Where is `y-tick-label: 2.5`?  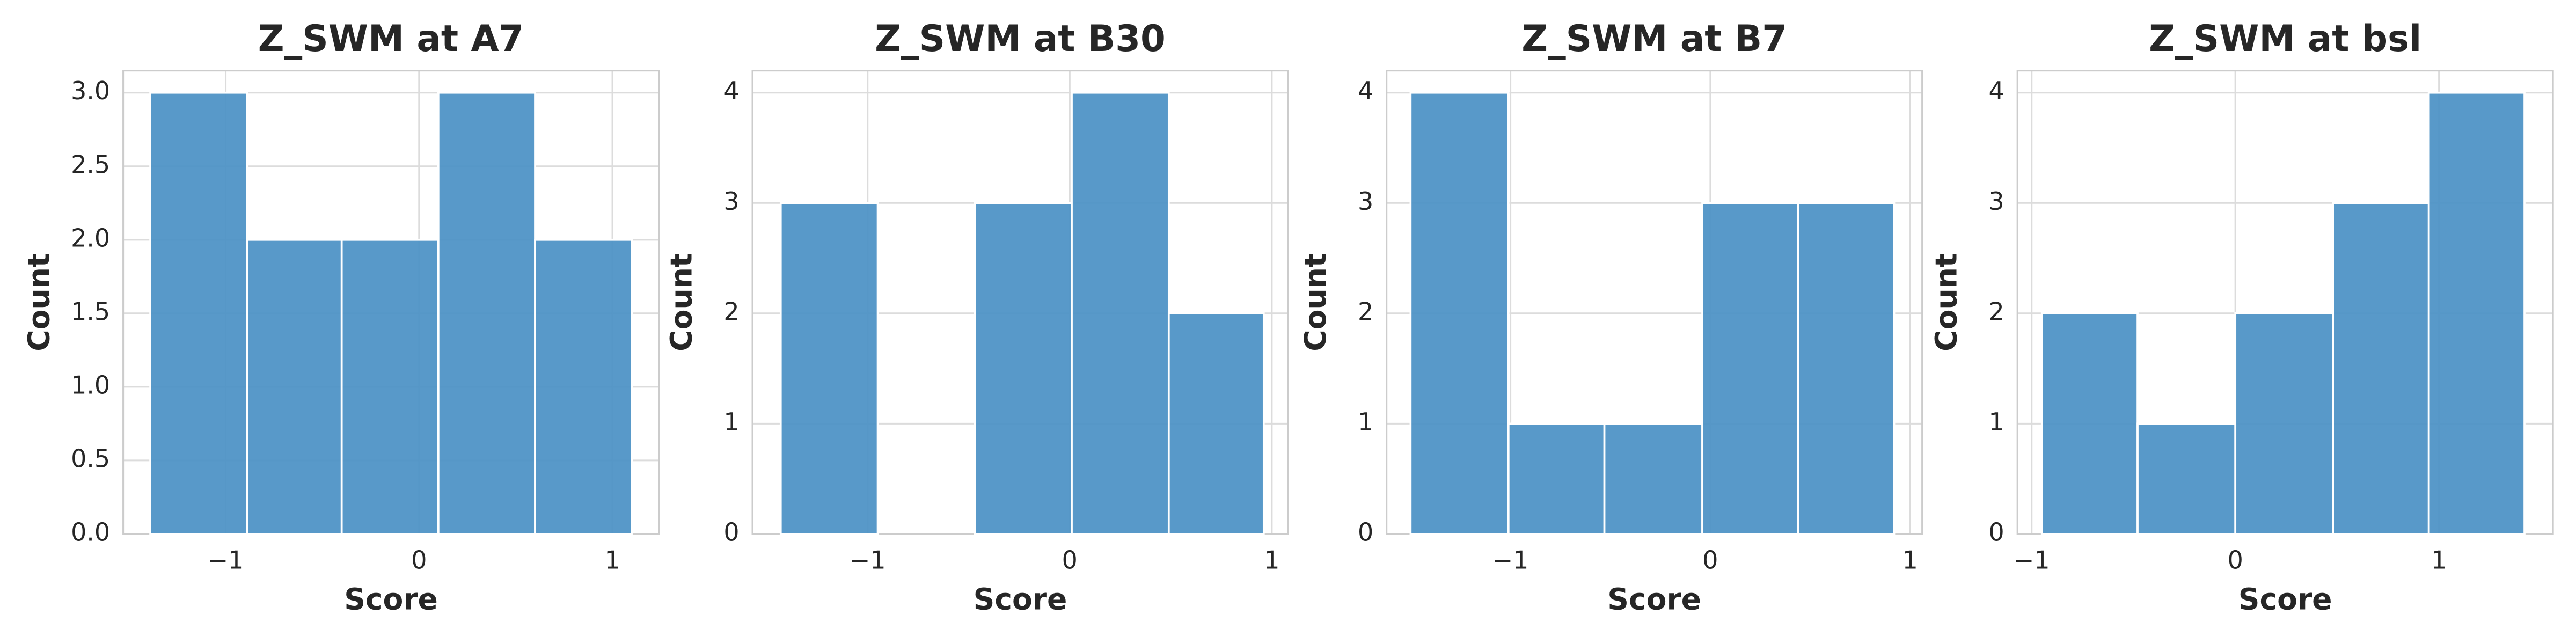
y-tick-label: 2.5 is located at coordinates (90, 164).